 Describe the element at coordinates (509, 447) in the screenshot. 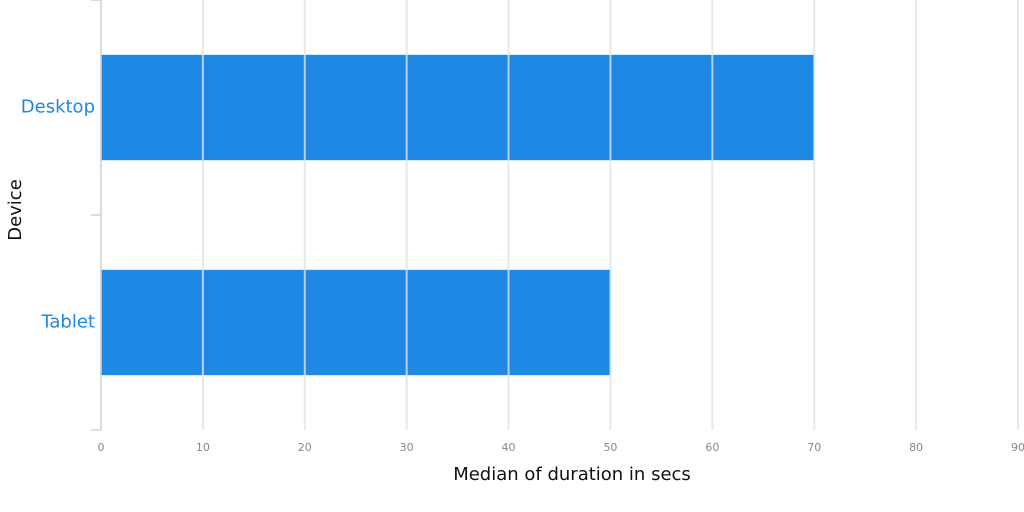

I see `x-tick-label: 40` at that location.